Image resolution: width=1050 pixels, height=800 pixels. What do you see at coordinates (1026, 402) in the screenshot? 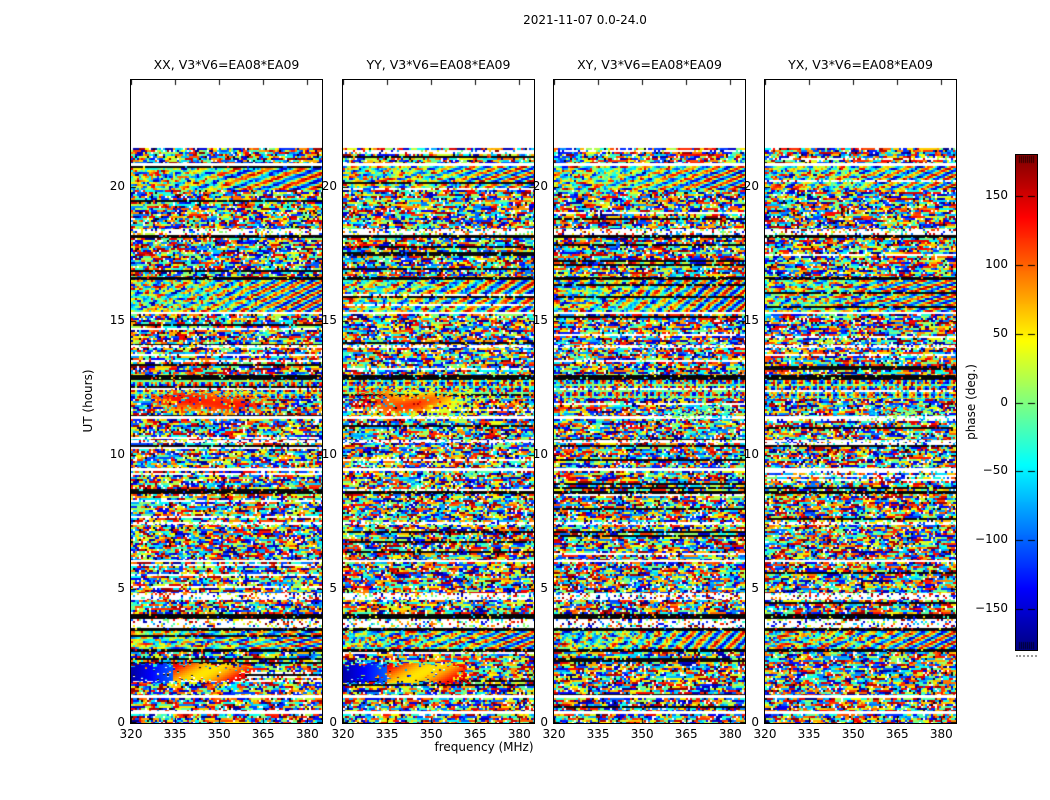
I see `colorbar` at bounding box center [1026, 402].